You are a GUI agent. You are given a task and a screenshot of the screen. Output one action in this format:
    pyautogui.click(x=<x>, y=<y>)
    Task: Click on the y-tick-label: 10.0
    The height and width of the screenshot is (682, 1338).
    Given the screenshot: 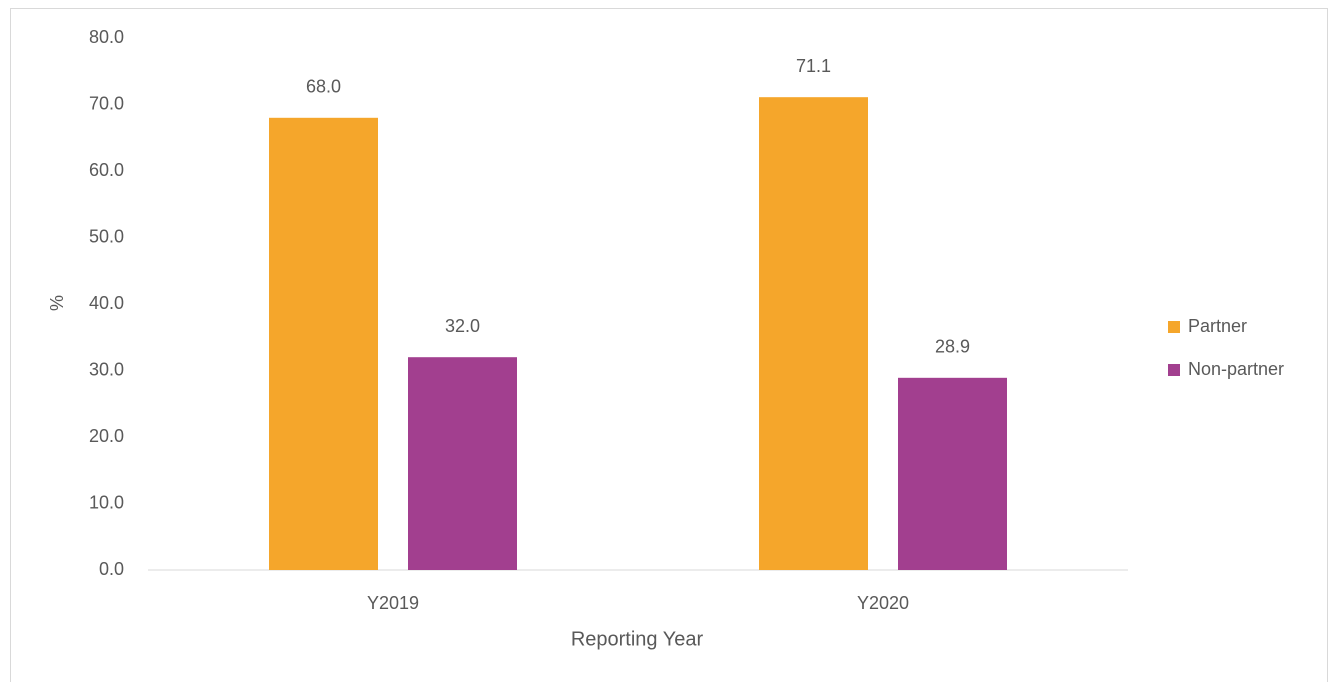 What is the action you would take?
    pyautogui.click(x=106, y=502)
    